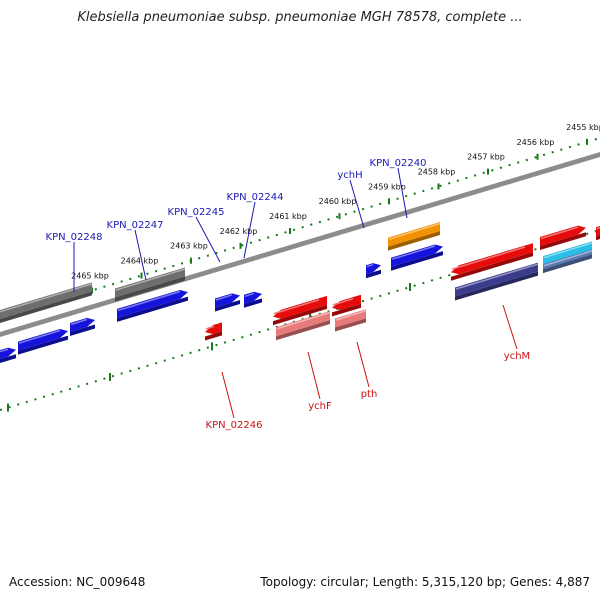  I want to click on gene-steel-highlight, so click(568, 258).